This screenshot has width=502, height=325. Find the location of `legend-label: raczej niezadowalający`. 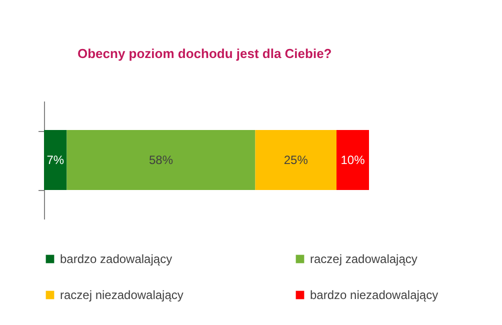

legend-label: raczej niezadowalający is located at coordinates (122, 295).